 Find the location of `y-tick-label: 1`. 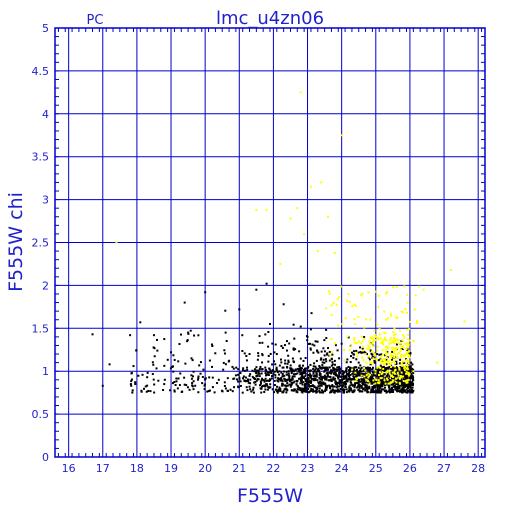

y-tick-label: 1 is located at coordinates (45, 371).